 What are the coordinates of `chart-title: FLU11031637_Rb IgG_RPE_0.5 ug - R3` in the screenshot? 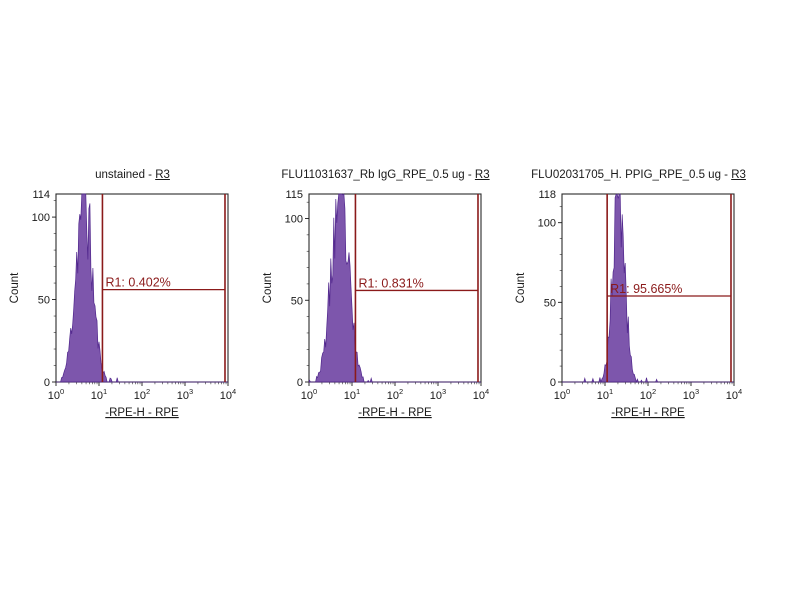 It's located at (385, 175).